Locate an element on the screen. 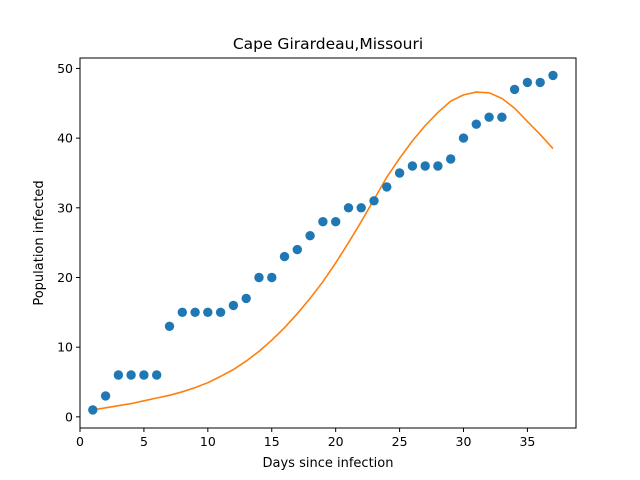  y-tick-label: 30 is located at coordinates (65, 207).